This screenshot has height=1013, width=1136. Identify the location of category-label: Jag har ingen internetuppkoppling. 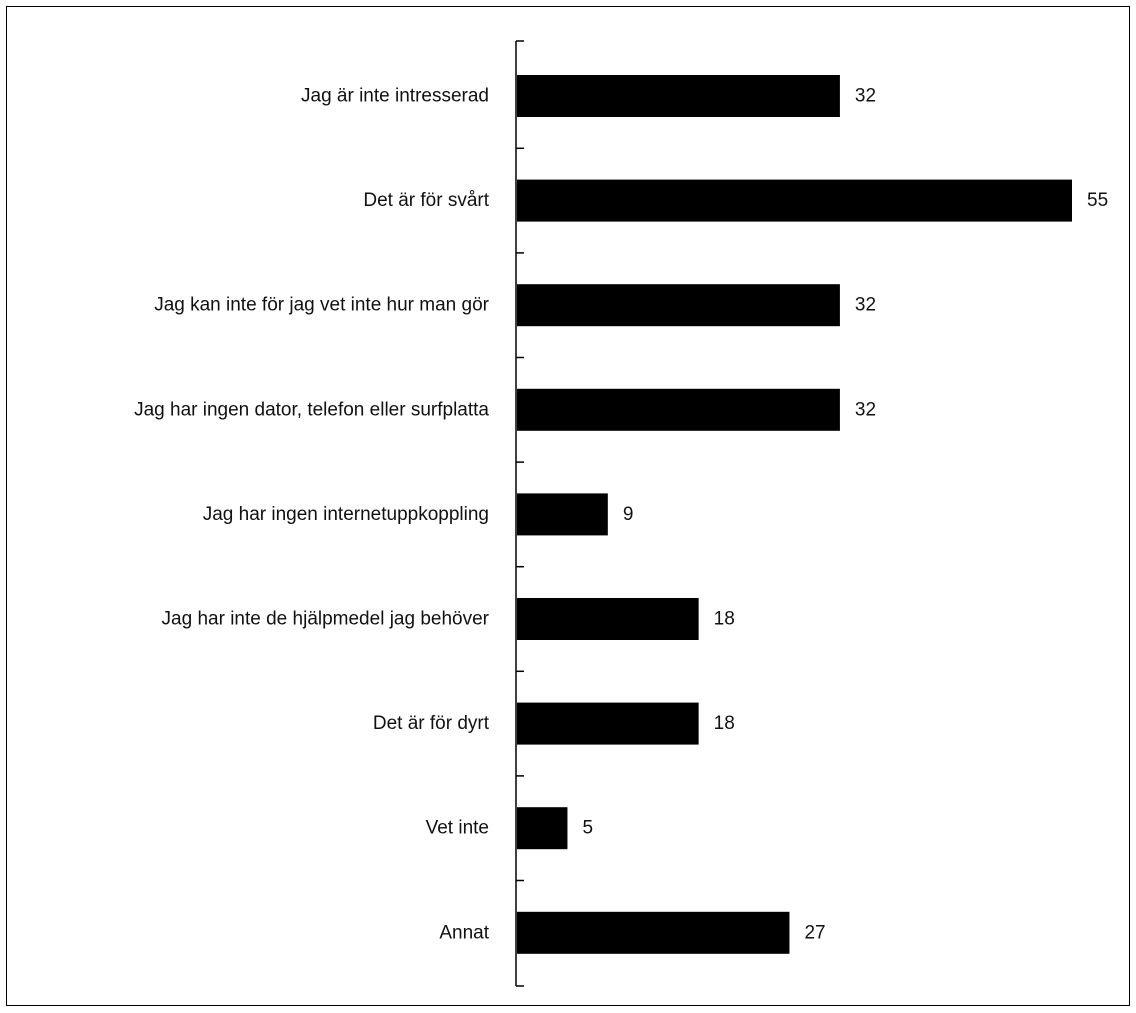
(346, 514).